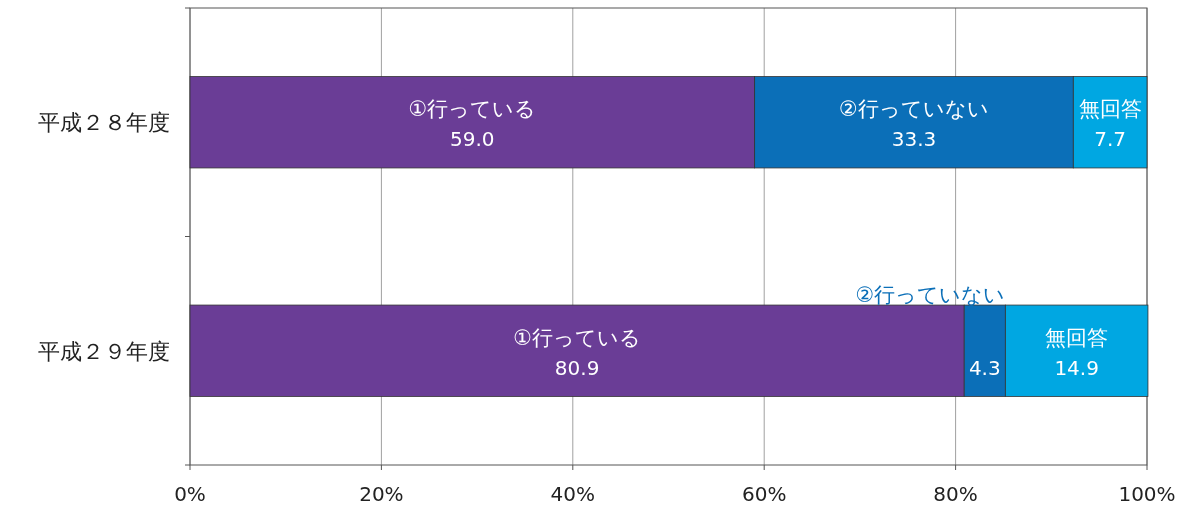 Image resolution: width=1183 pixels, height=511 pixels. Describe the element at coordinates (472, 109) in the screenshot. I see `text: ①行っている` at that location.